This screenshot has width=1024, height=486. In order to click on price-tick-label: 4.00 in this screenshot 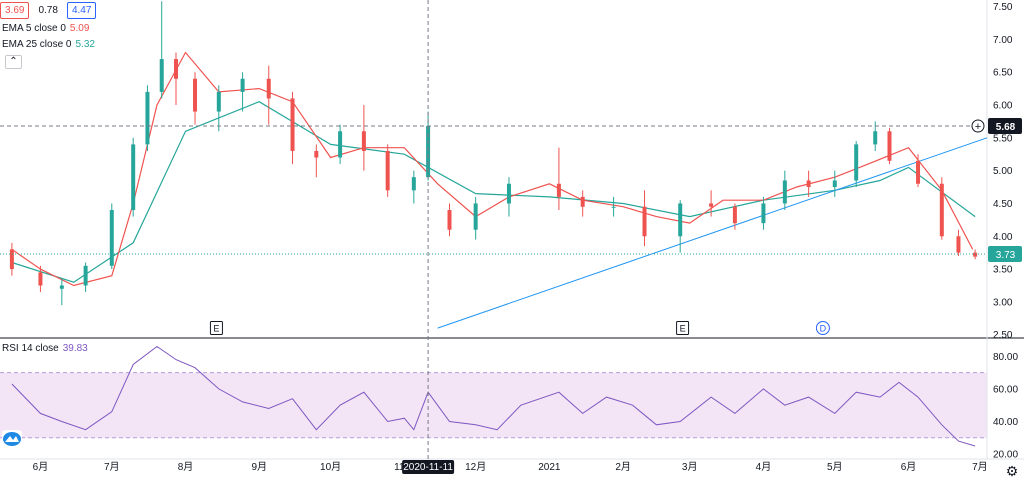, I will do `click(1003, 237)`.